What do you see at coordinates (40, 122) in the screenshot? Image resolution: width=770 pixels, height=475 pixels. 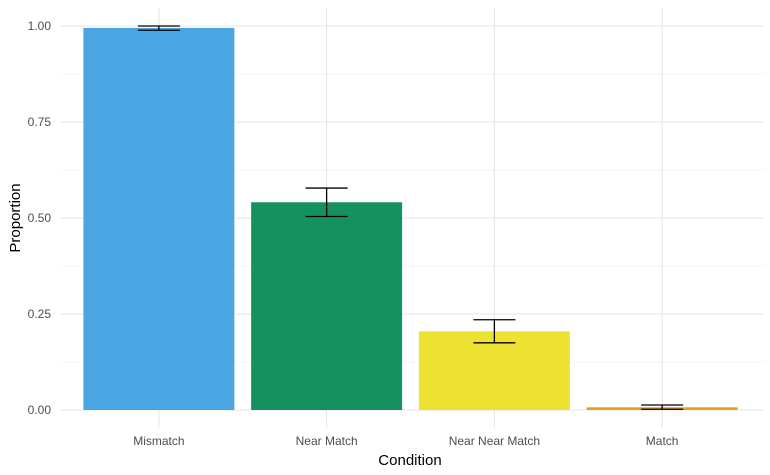 I see `y-tick-label: 0.75` at bounding box center [40, 122].